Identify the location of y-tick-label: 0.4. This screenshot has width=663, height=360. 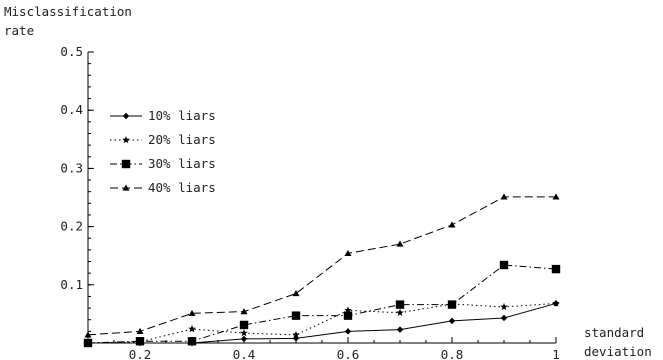
(71, 109).